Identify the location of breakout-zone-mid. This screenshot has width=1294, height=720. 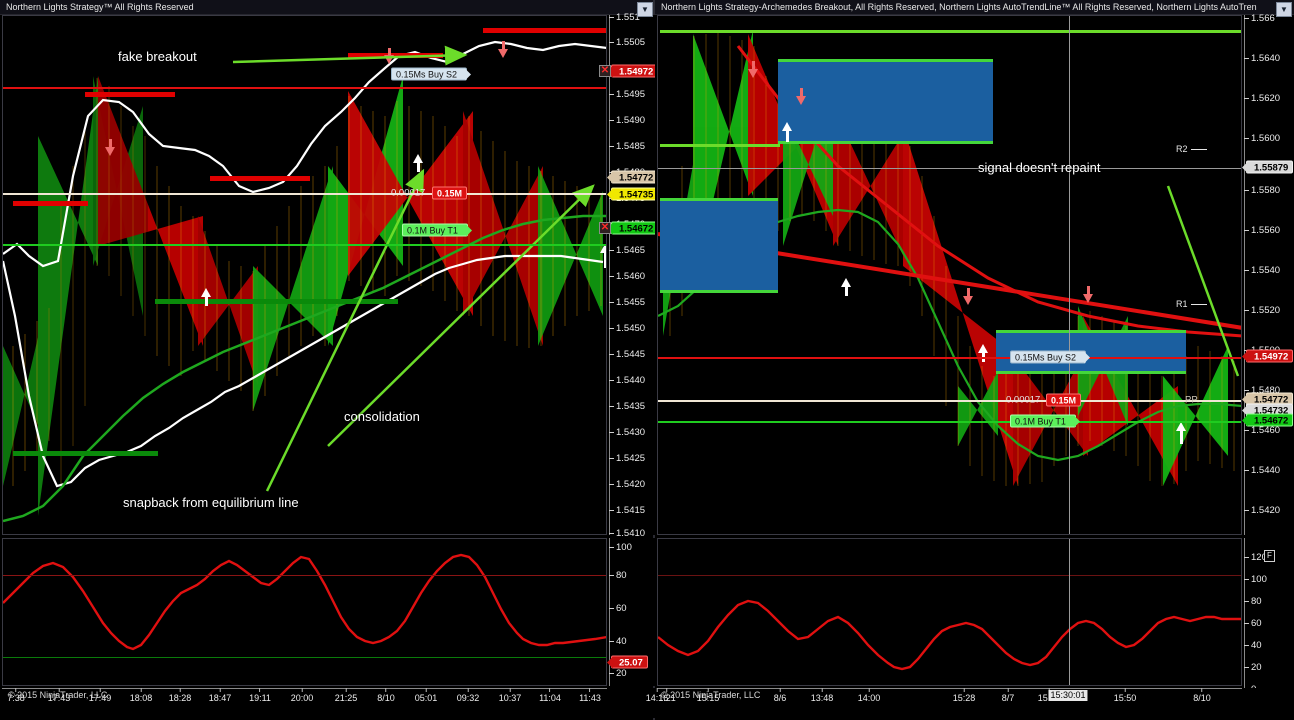
(719, 245).